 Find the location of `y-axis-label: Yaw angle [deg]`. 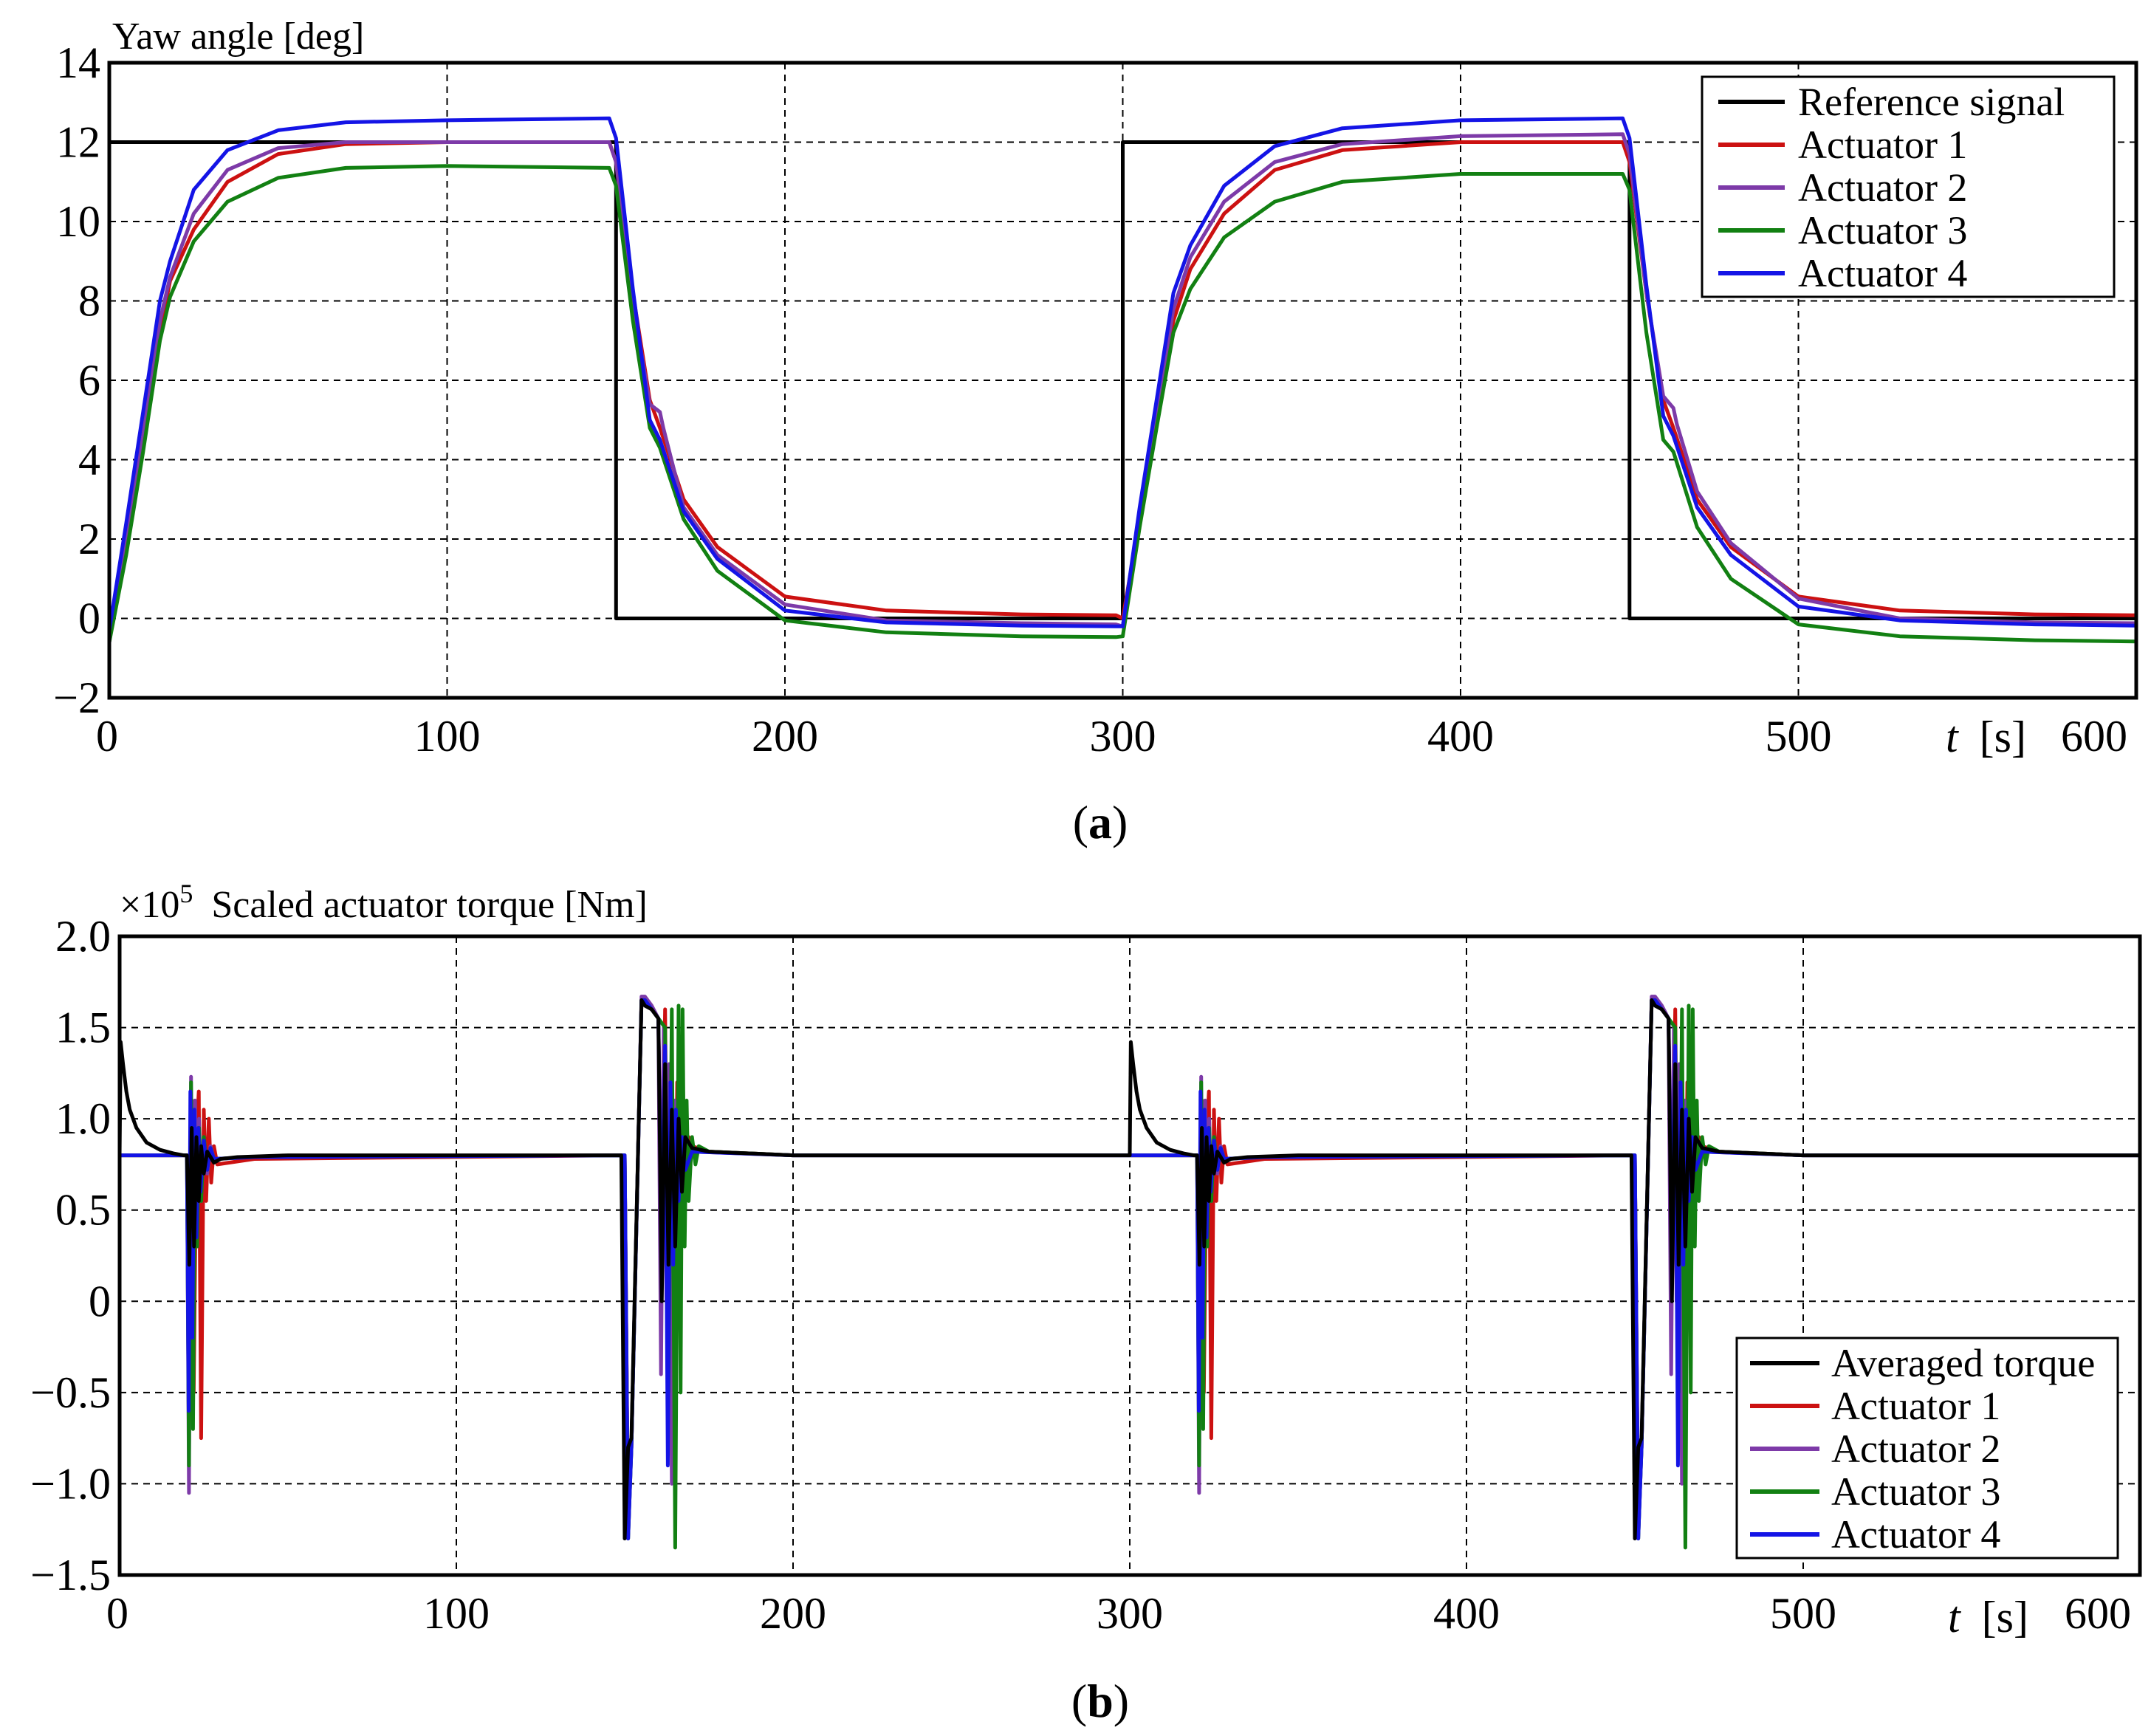

y-axis-label: Yaw angle [deg] is located at coordinates (238, 37).